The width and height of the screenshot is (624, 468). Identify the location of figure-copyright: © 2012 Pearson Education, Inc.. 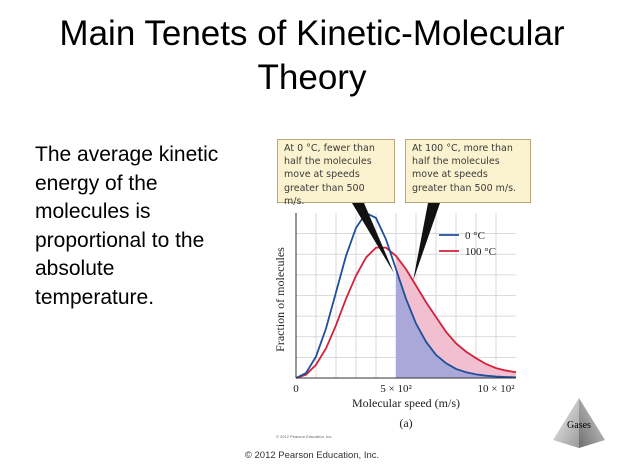
(304, 436).